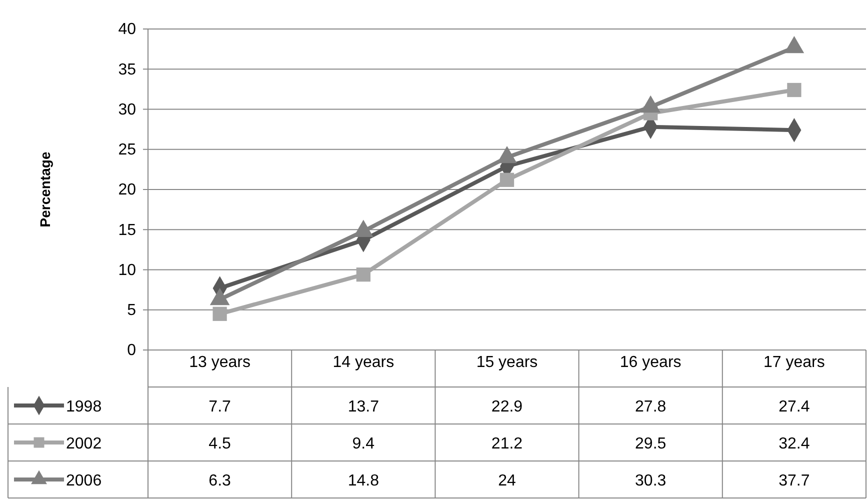 This screenshot has width=868, height=503. I want to click on data-label: 21.2, so click(507, 444).